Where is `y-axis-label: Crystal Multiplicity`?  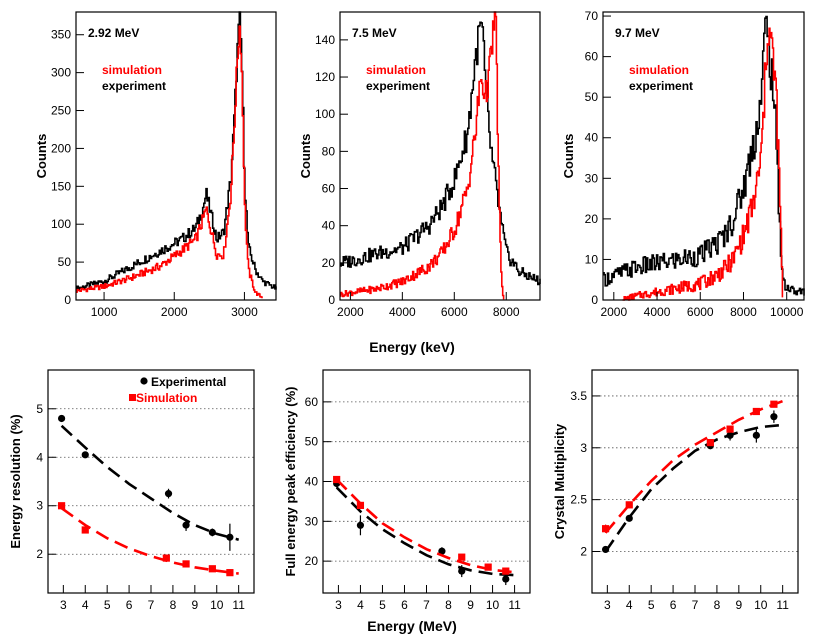
y-axis-label: Crystal Multiplicity is located at coordinates (559, 481).